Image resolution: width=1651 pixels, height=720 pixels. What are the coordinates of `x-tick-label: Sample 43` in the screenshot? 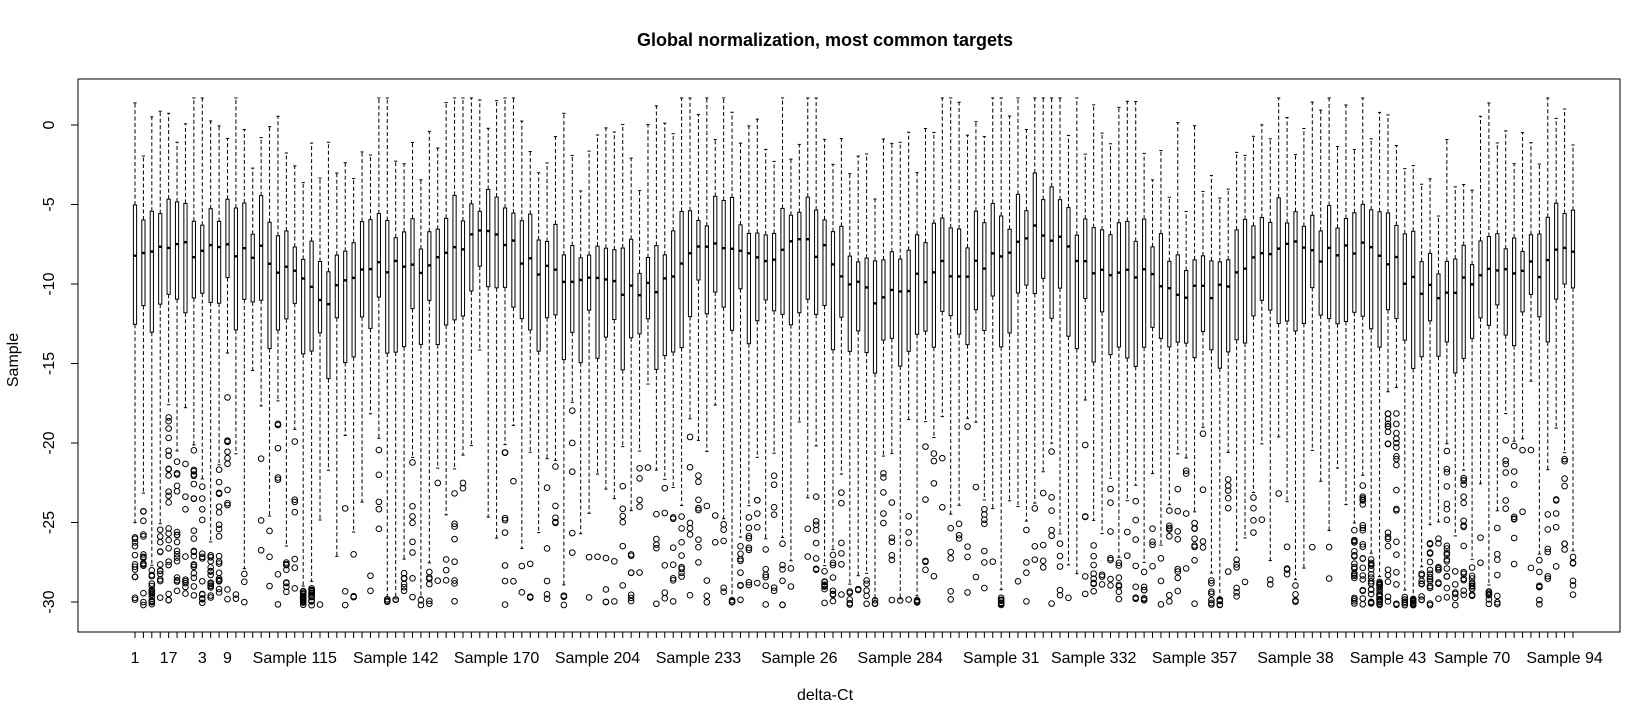 It's located at (1388, 658).